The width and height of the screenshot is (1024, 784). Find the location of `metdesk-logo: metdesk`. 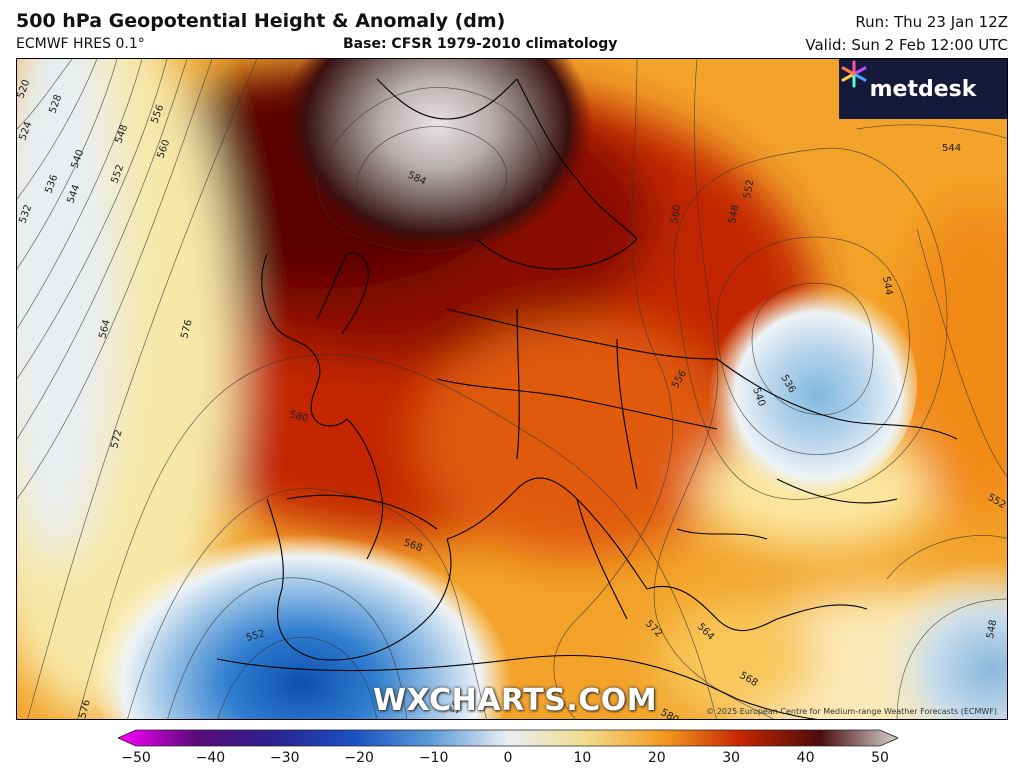

metdesk-logo: metdesk is located at coordinates (923, 89).